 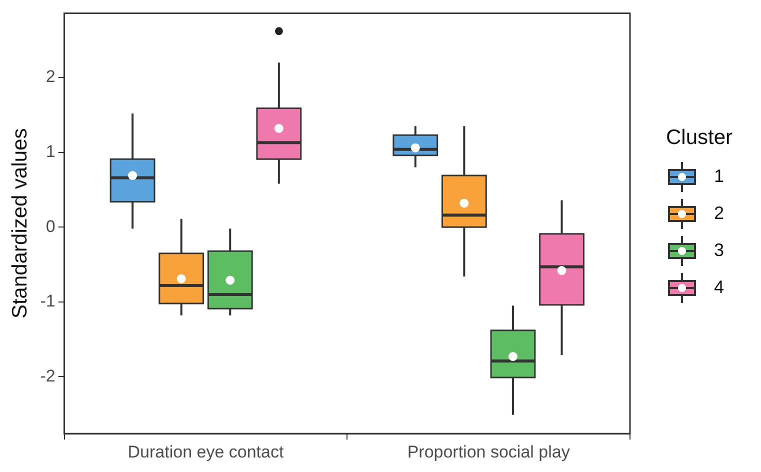 I want to click on y-tick-label: -2, so click(x=48, y=376).